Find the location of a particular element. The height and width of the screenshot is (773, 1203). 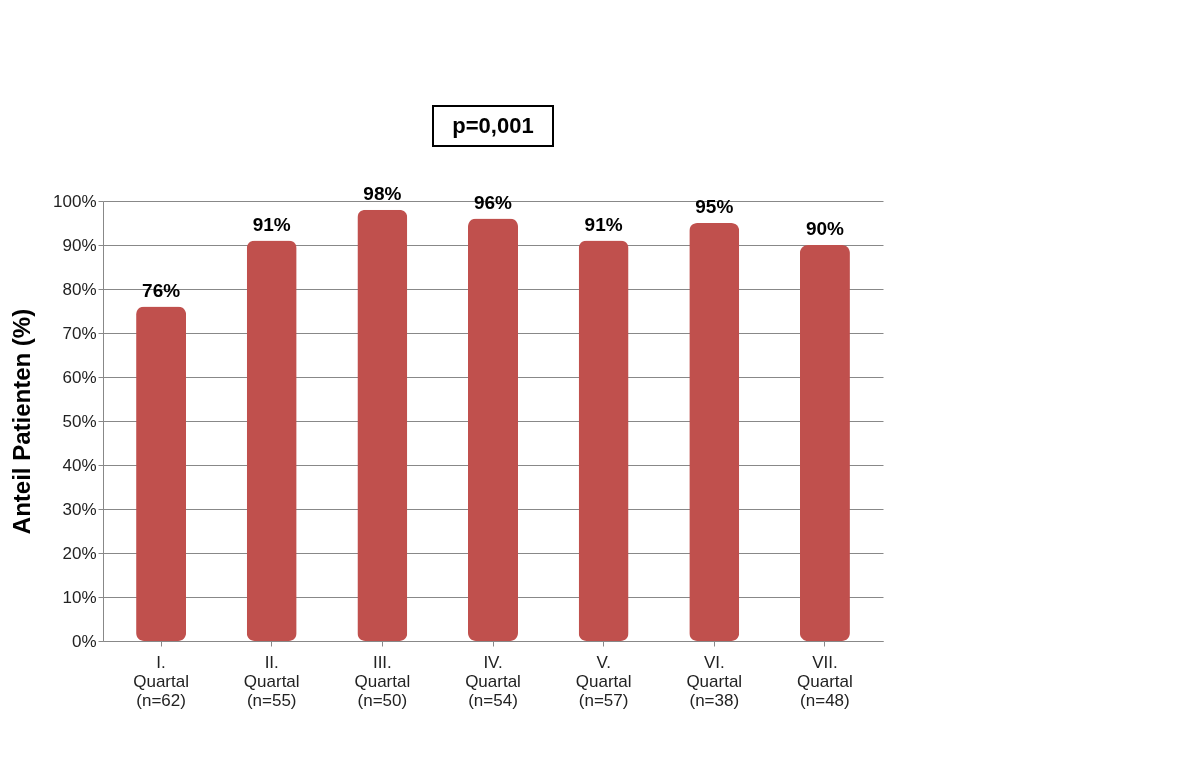

x-tick-label: III. Quartal (n=50) is located at coordinates (382, 681).